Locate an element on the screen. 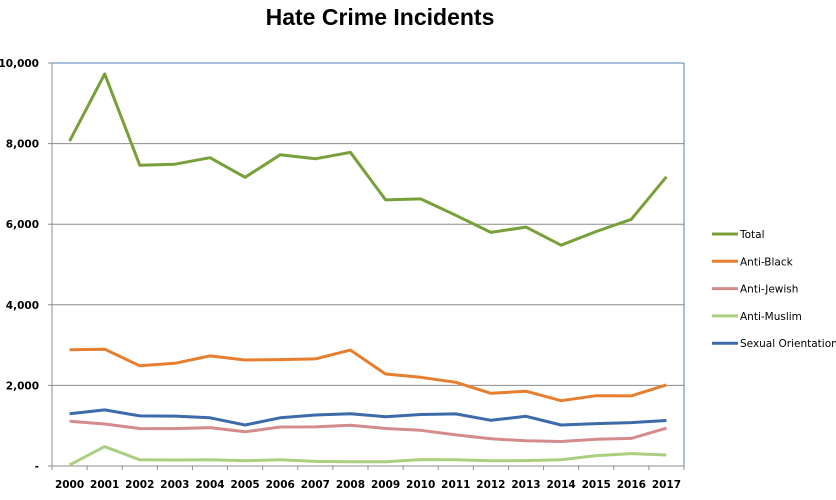 This screenshot has height=500, width=836. y-tick-label: 4,000 is located at coordinates (22, 306).